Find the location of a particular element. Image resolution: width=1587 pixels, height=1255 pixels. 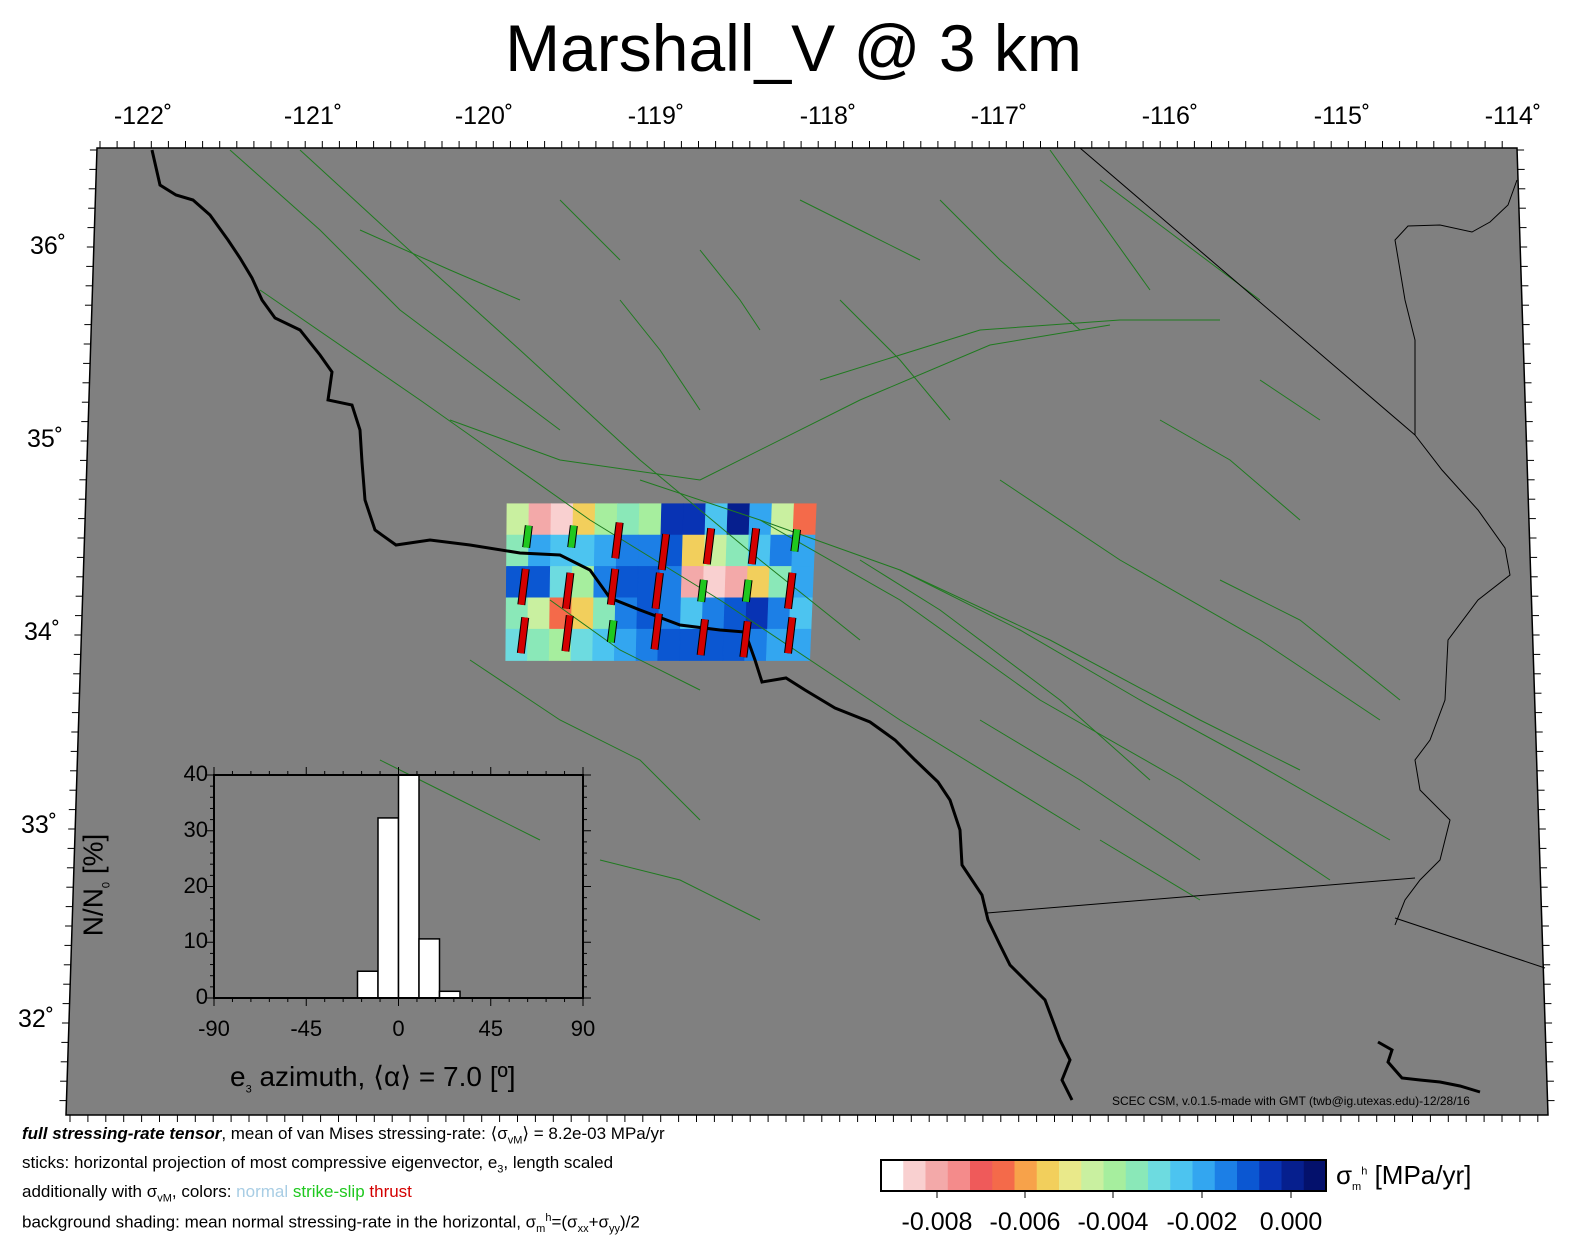

colorbar-tick-label: -0.008 is located at coordinates (937, 1222).